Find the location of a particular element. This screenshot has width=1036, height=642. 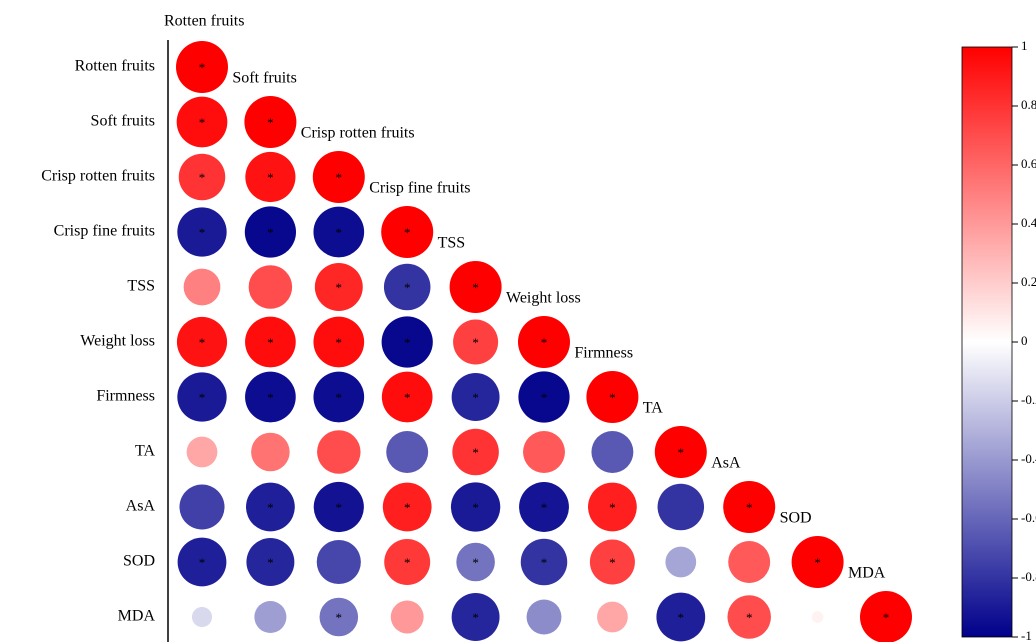

colorbar: 1 0.8 0.6 0.4 0.2 0 -0.2 -0.4 -0.6 -0.8 -1 is located at coordinates (998, 340).